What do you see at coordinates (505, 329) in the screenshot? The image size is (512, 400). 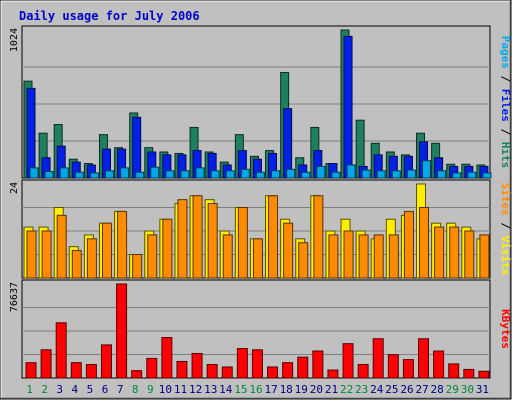 I see `side-label-kbytes: KBytes` at bounding box center [505, 329].